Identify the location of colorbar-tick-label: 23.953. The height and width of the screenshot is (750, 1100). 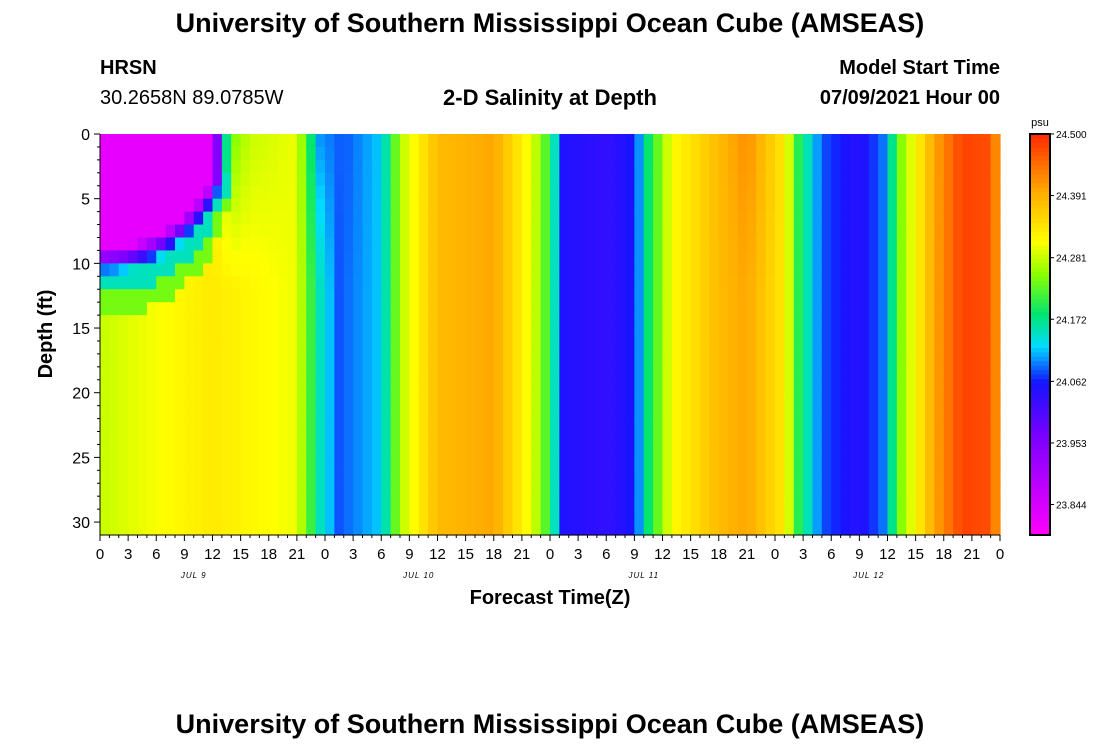
(1071, 444).